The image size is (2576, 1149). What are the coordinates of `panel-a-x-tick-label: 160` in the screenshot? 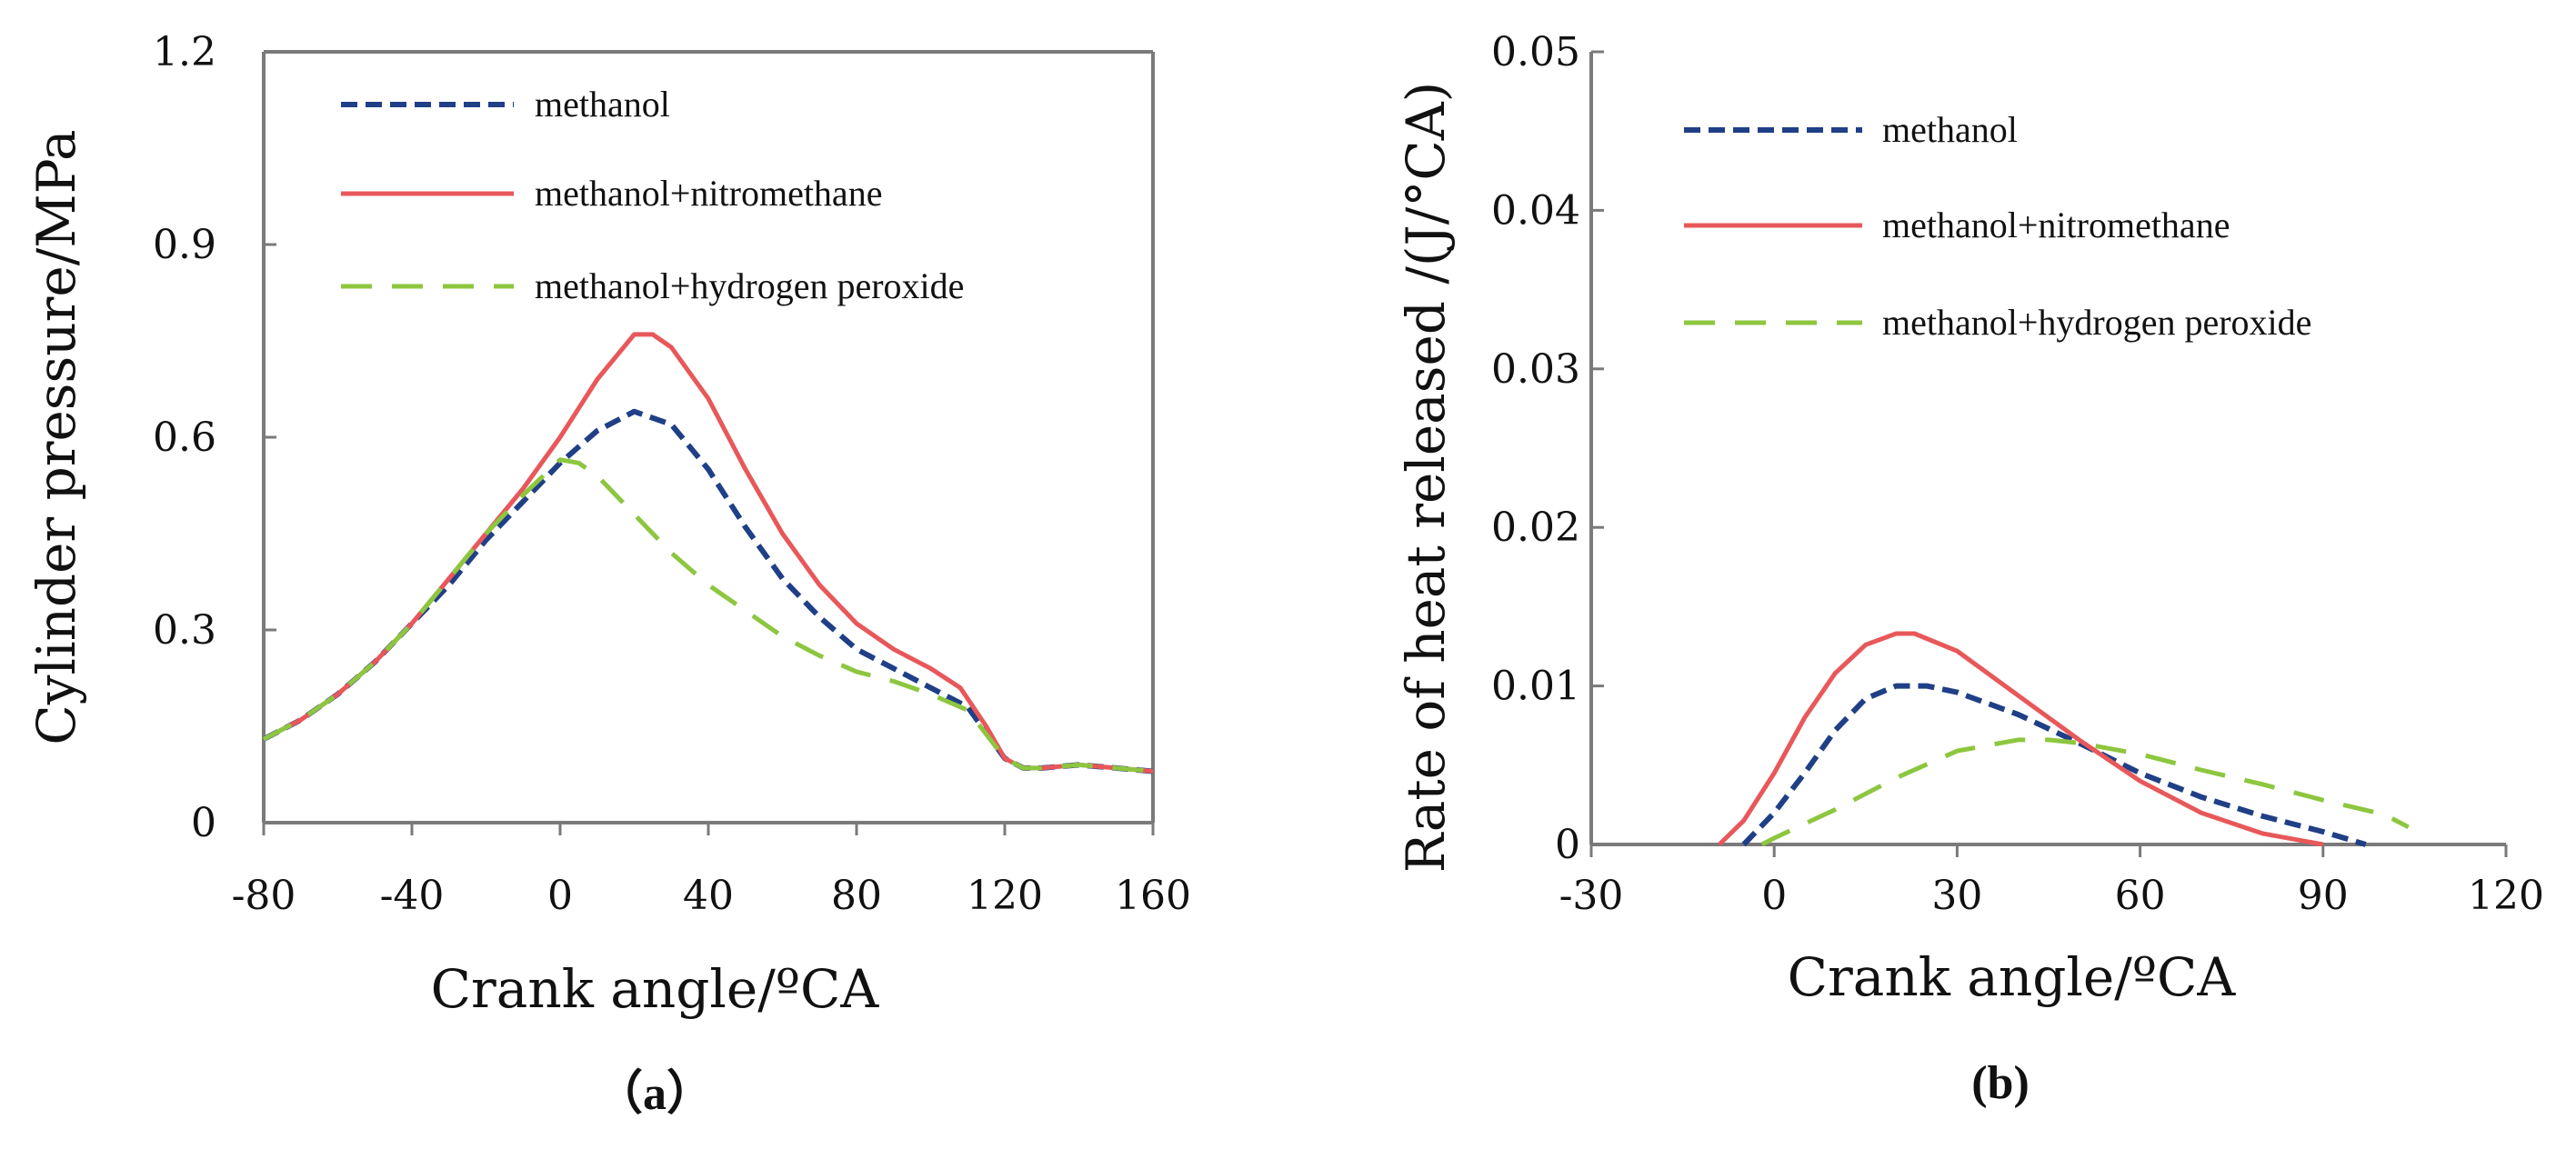 It's located at (1153, 896).